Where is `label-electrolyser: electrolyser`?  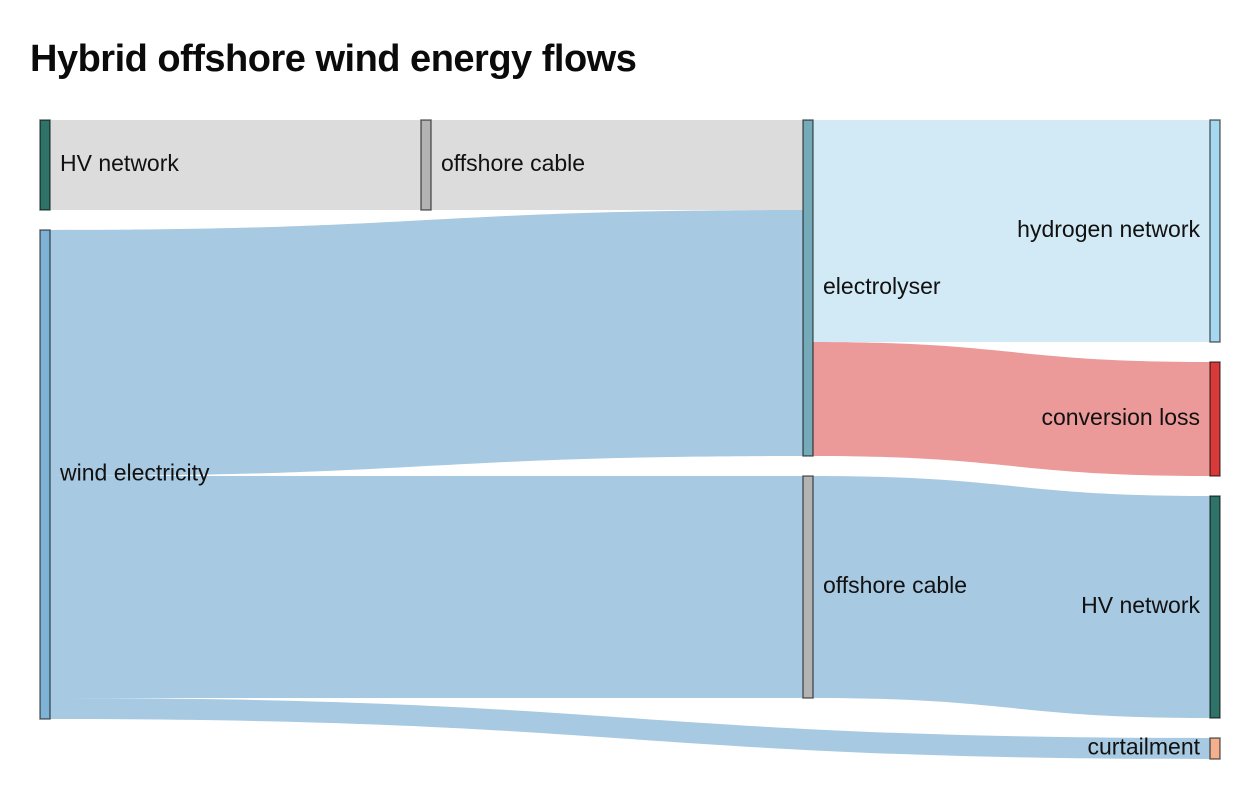
label-electrolyser: electrolyser is located at coordinates (882, 286).